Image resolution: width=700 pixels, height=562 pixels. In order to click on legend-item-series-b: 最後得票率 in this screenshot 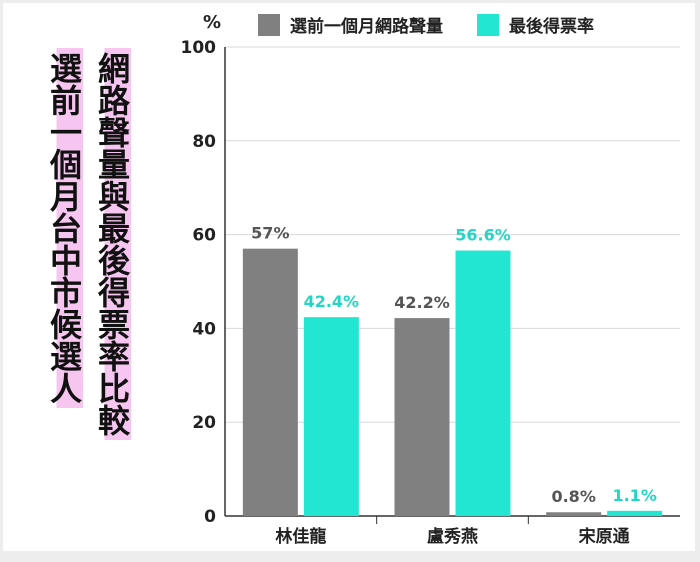, I will do `click(535, 24)`.